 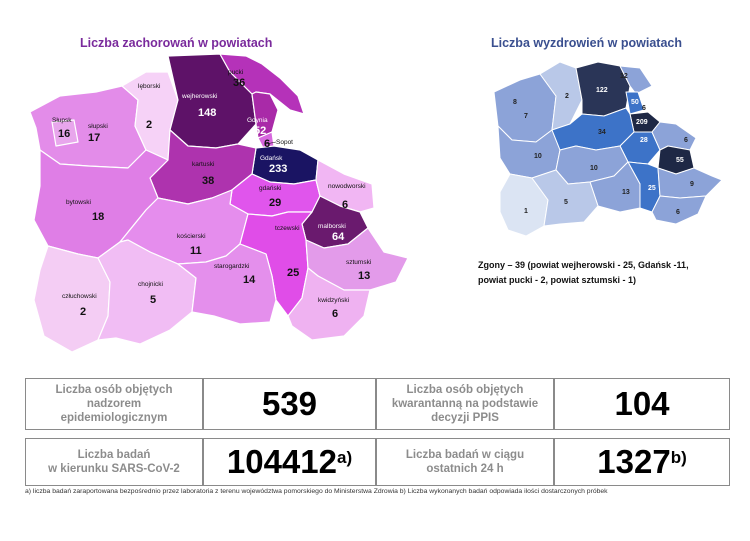 I want to click on quarantine-label-line: kwarantanną na podstawie, so click(x=465, y=404).